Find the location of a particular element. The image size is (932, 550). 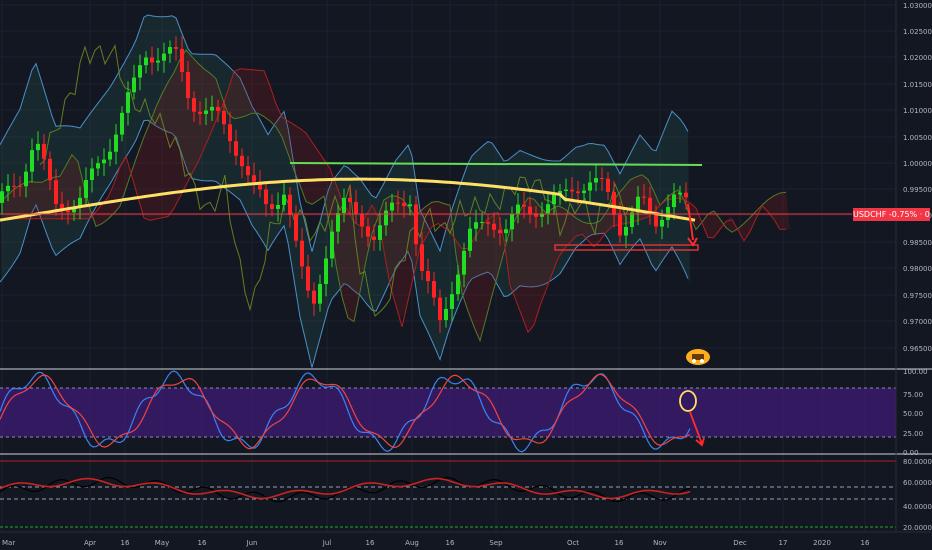

price-axis-label: 0.97500 is located at coordinates (917, 296).